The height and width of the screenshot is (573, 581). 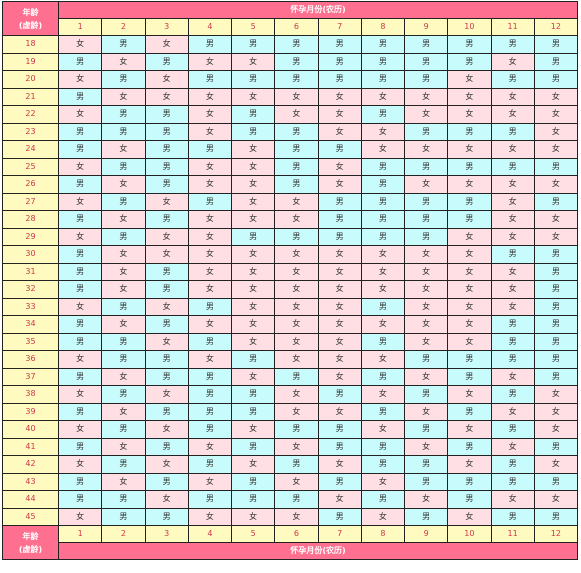 What do you see at coordinates (383, 27) in the screenshot?
I see `header-month-8: 8` at bounding box center [383, 27].